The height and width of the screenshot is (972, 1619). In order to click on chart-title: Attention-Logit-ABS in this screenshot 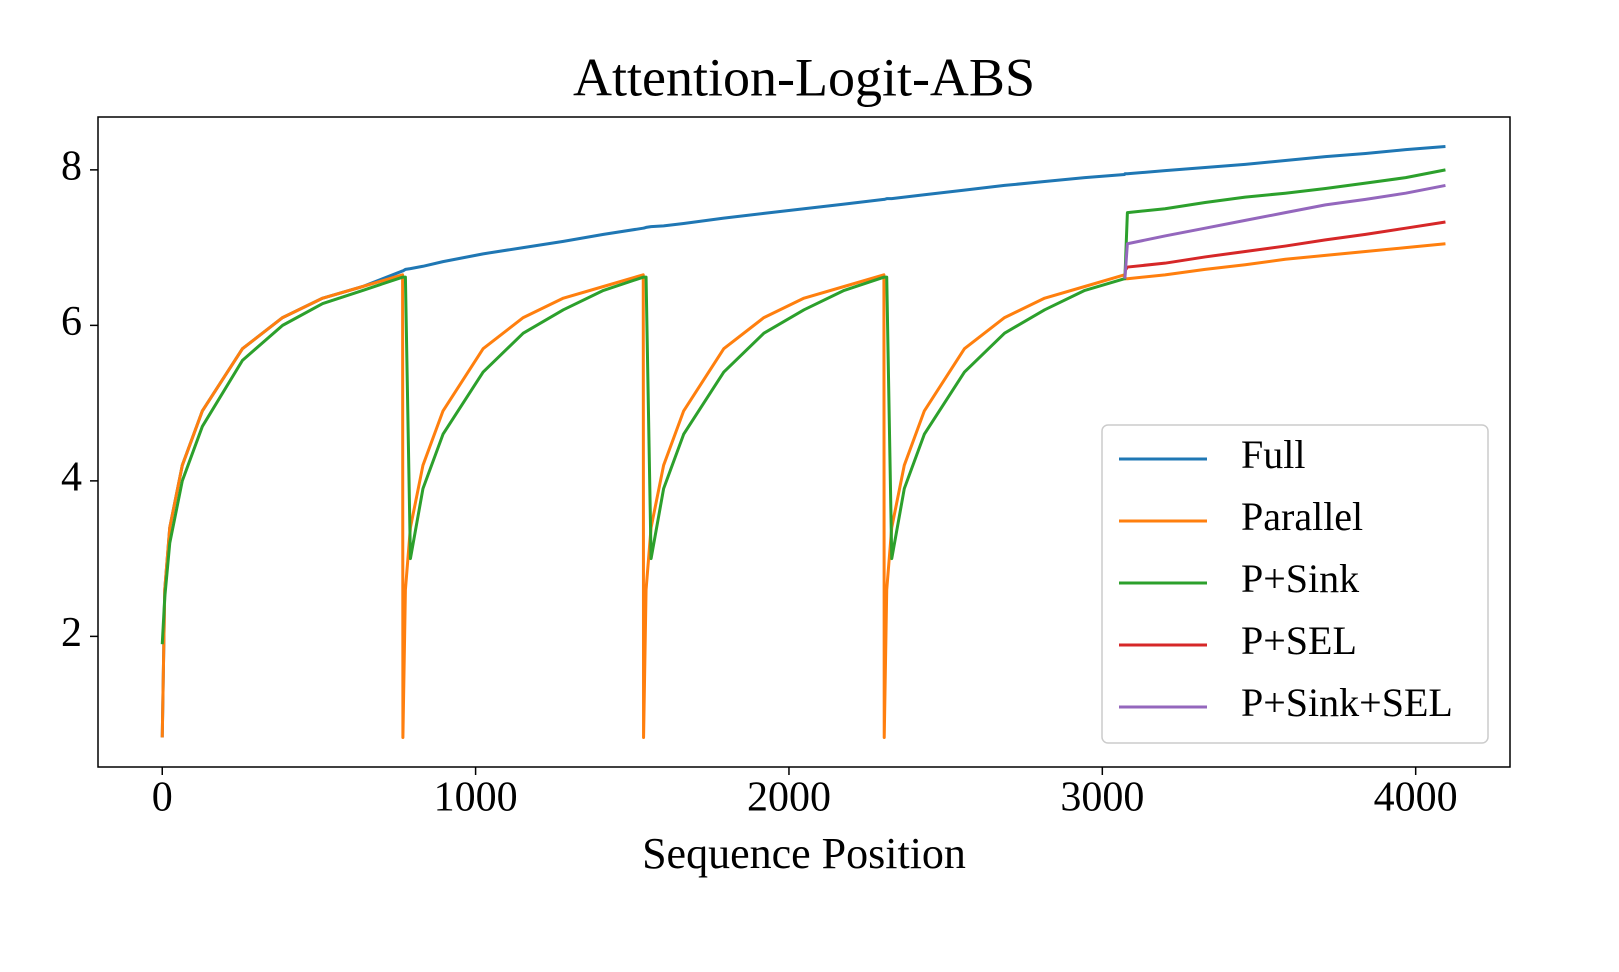, I will do `click(804, 77)`.